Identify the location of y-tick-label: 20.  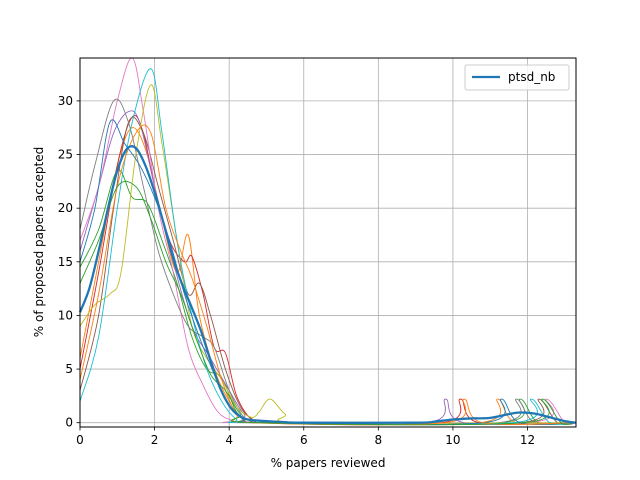
(65, 208).